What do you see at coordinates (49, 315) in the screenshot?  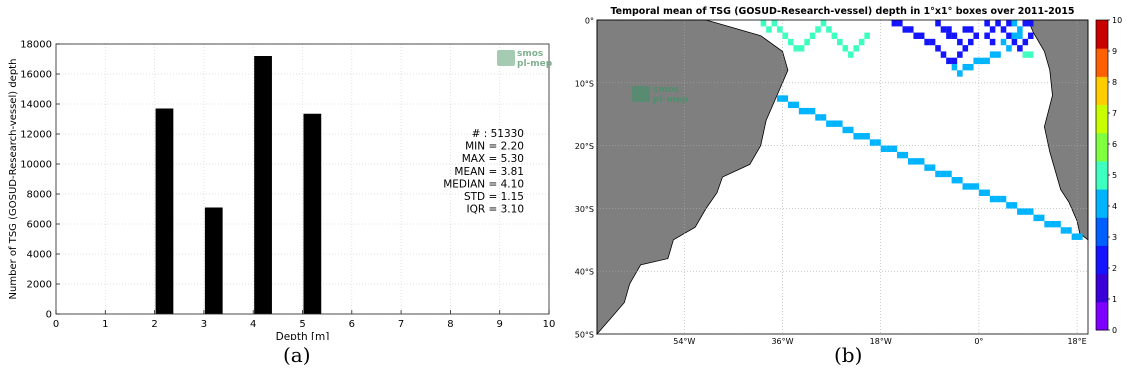 I see `y-tick-label: 0` at bounding box center [49, 315].